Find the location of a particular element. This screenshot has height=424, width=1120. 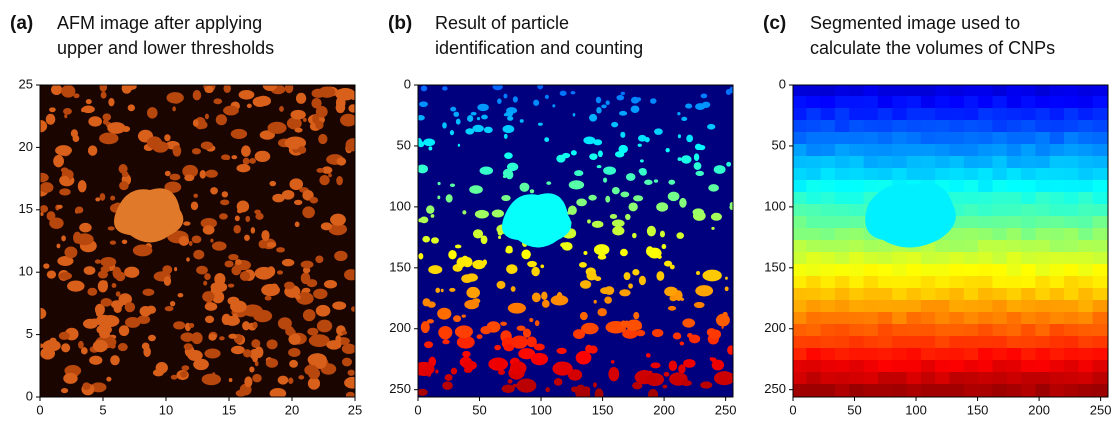

y-tick-label: 0 is located at coordinates (29, 395).